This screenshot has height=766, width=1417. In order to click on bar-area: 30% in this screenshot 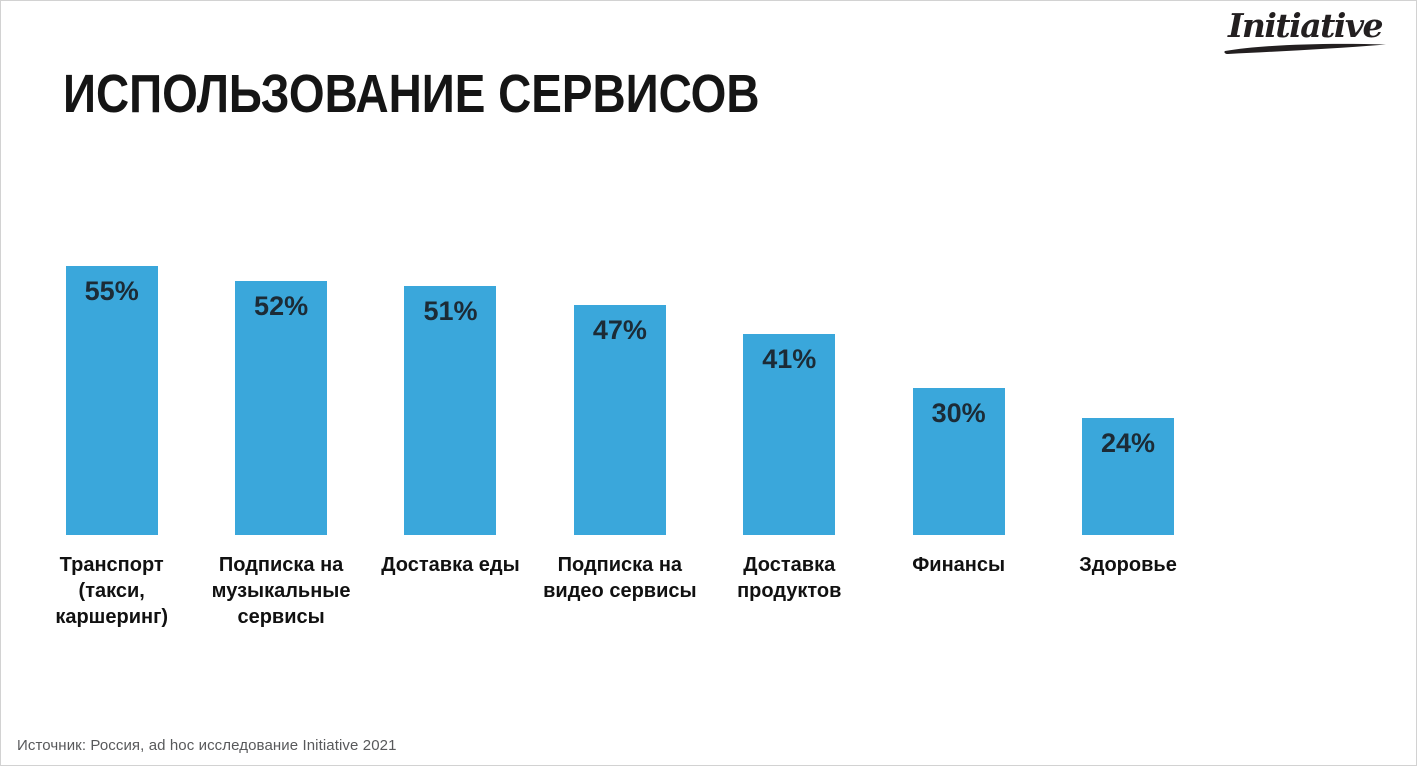, I will do `click(958, 400)`.